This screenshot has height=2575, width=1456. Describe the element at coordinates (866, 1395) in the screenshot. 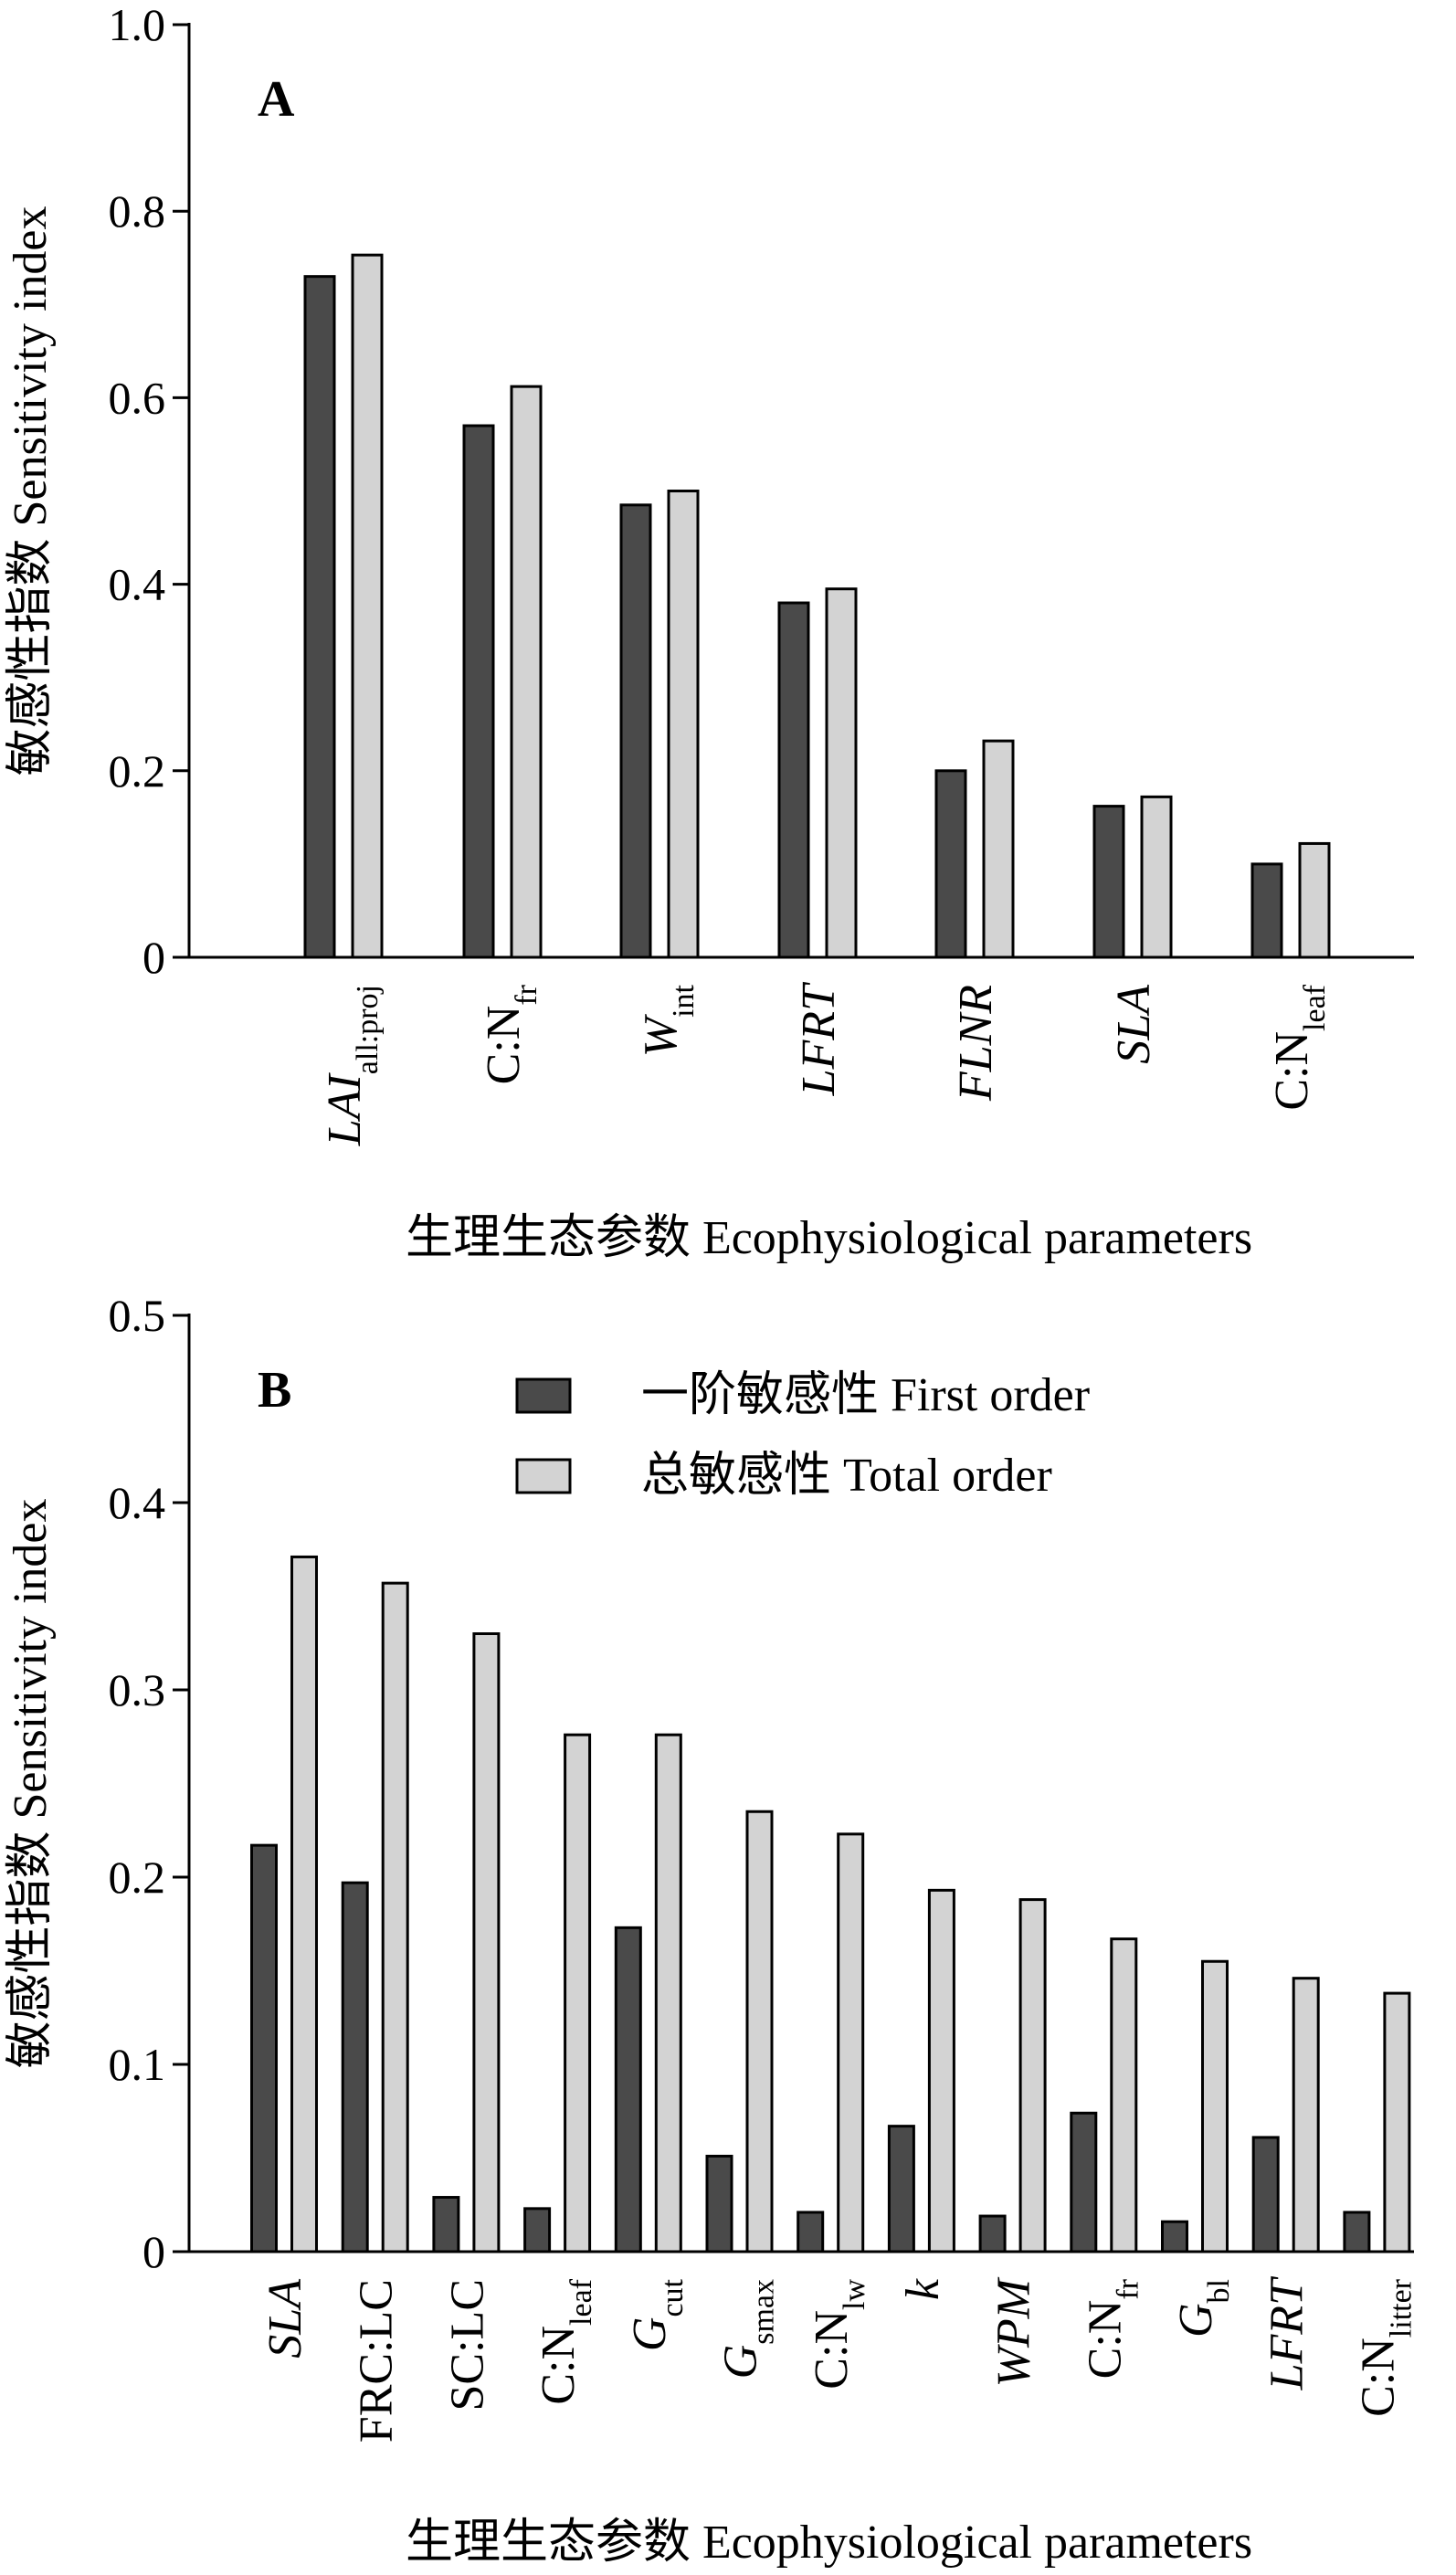

I see `legend-label-first-order: 一阶敏感性 First order` at that location.